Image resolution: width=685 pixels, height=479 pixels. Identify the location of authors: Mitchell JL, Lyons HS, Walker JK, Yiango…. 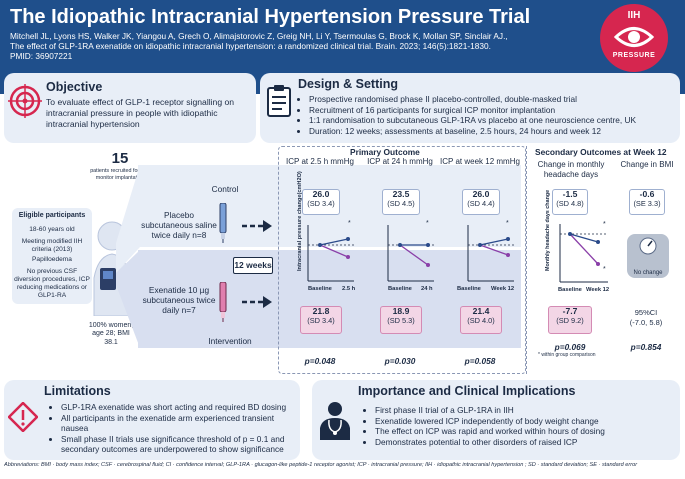
(259, 36).